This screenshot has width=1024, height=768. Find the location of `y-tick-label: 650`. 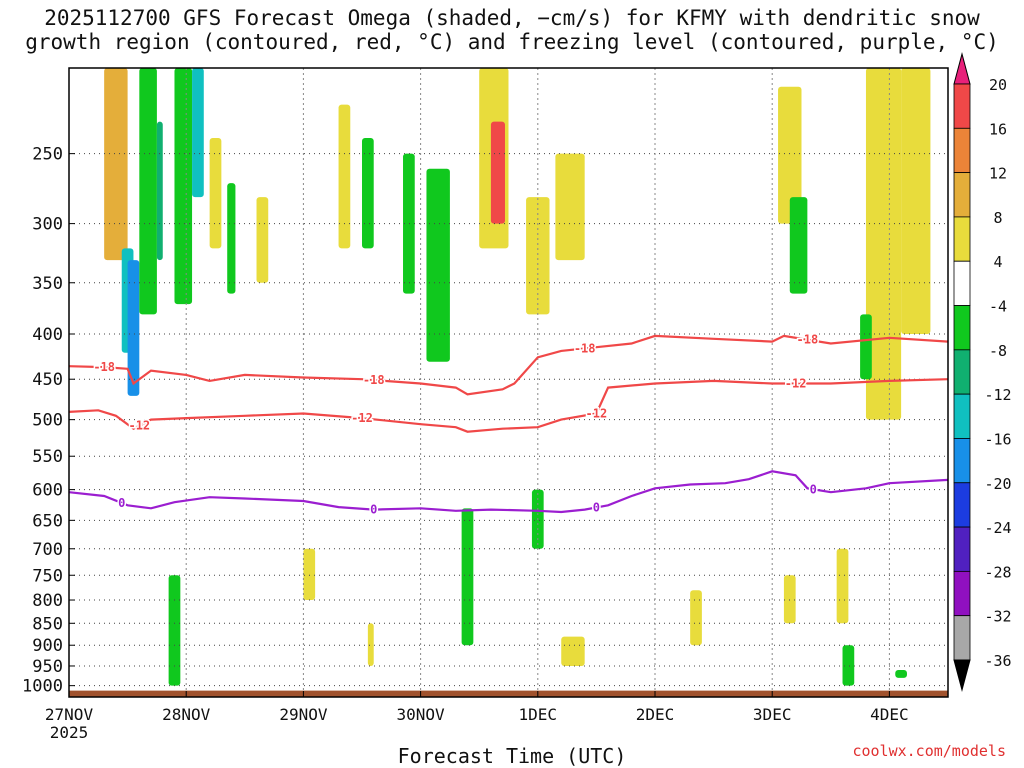

y-tick-label: 650 is located at coordinates (47, 521).